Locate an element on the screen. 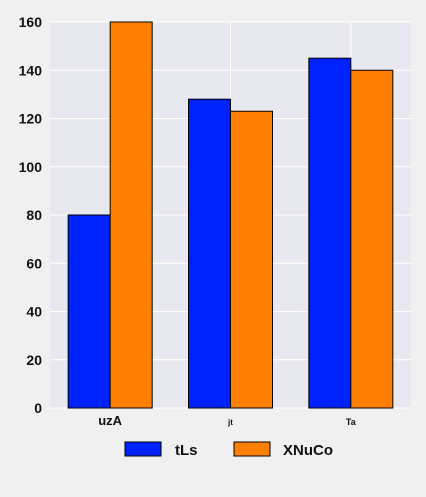 The width and height of the screenshot is (426, 497). y-tick-label: 160 is located at coordinates (31, 22).